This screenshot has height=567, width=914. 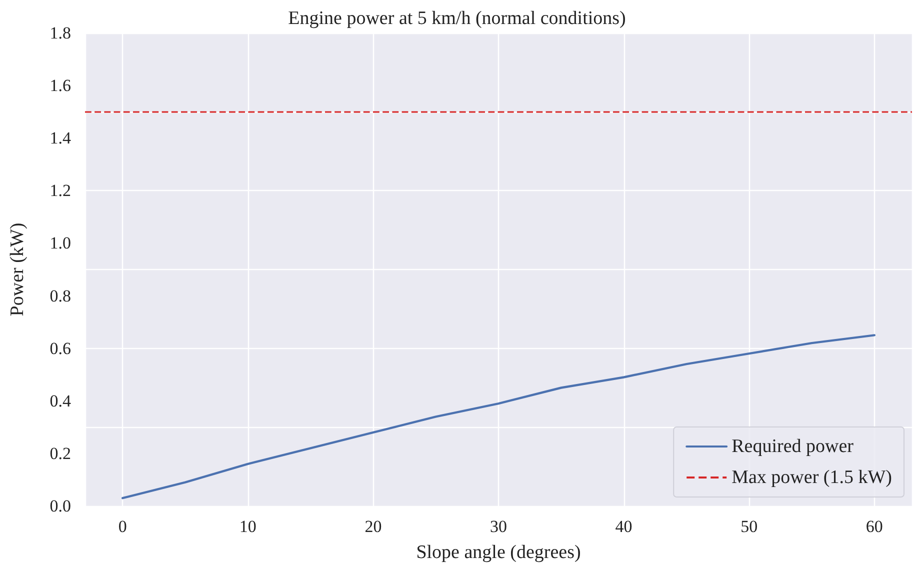 I want to click on legend-label: Max power (1.5 kW), so click(x=812, y=477).